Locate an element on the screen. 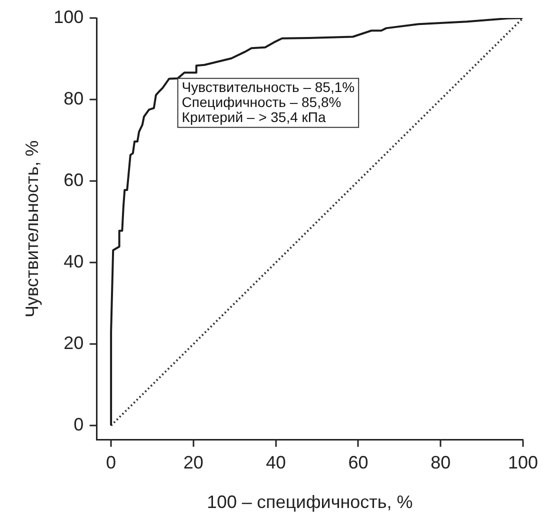 The image size is (545, 522). x-tick-label: 80 is located at coordinates (440, 462).